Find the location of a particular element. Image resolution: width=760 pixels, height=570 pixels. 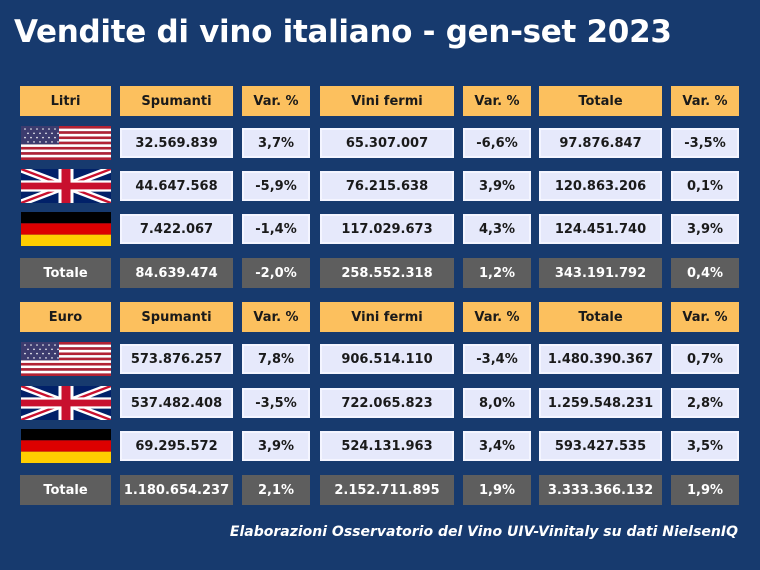

spumanti-value: 573.876.257 is located at coordinates (176, 359).